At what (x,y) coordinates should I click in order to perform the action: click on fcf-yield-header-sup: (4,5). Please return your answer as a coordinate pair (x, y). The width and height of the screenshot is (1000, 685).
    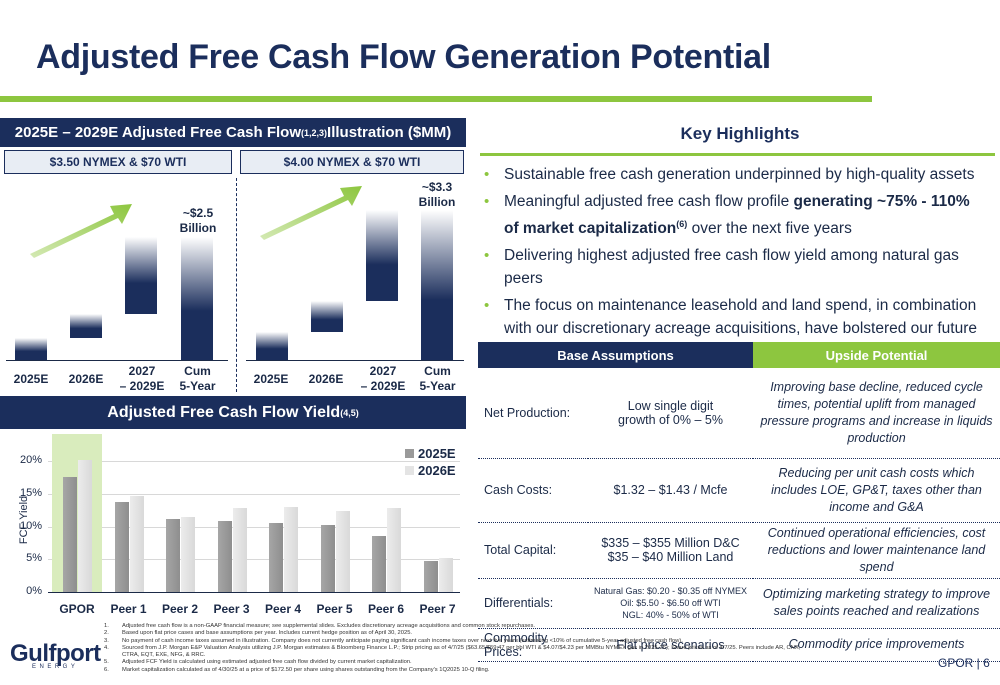
    Looking at the image, I should click on (349, 412).